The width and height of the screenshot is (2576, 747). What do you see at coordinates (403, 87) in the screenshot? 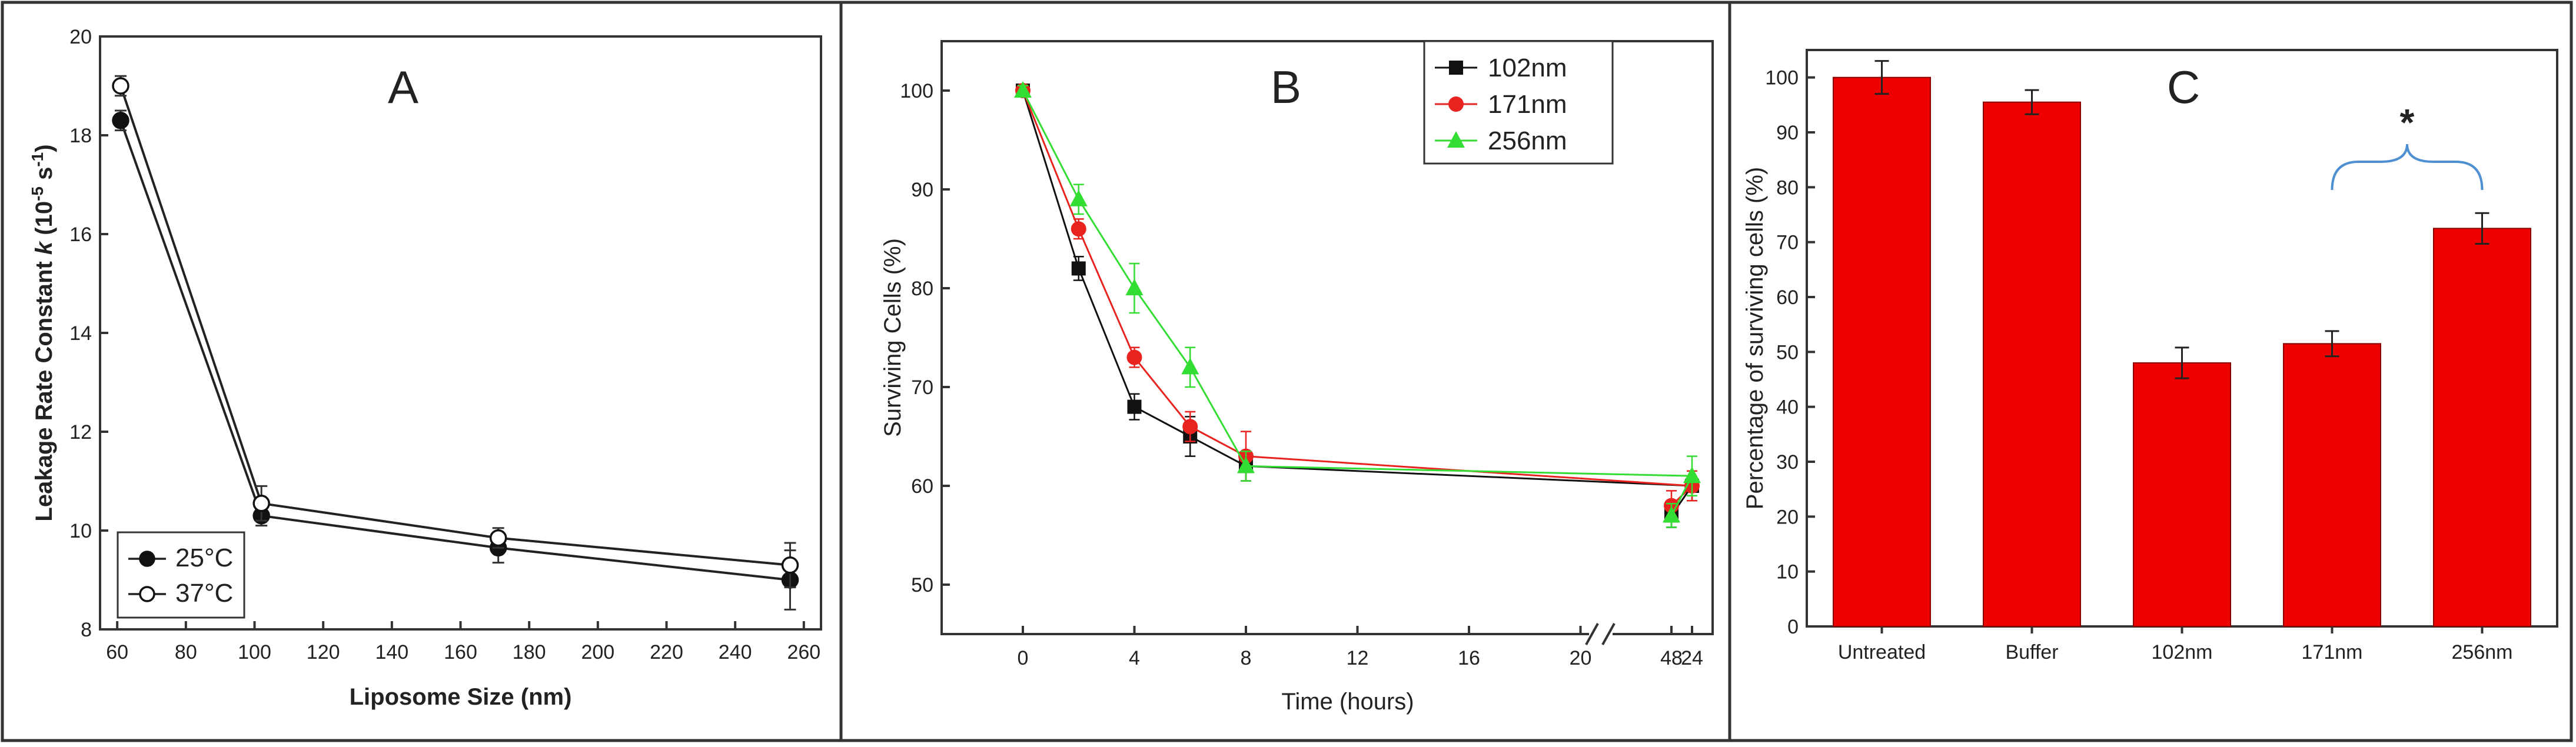
I see `panel-a-letter: A` at bounding box center [403, 87].